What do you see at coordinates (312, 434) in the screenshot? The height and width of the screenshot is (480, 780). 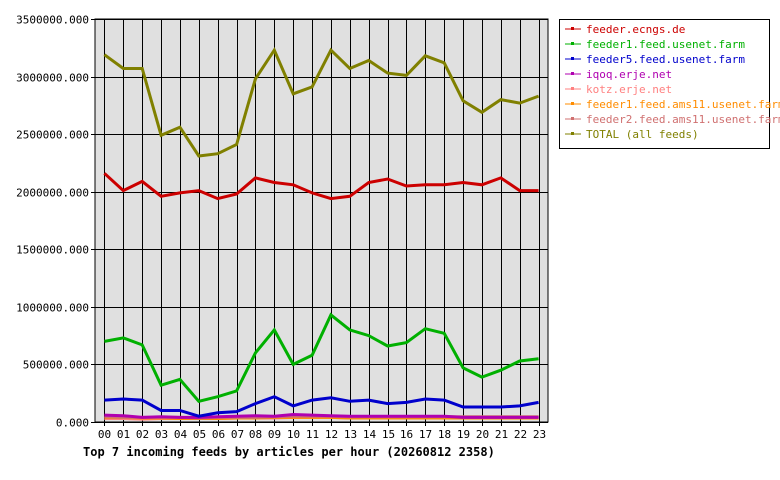 I see `x-tick-label: 11` at bounding box center [312, 434].